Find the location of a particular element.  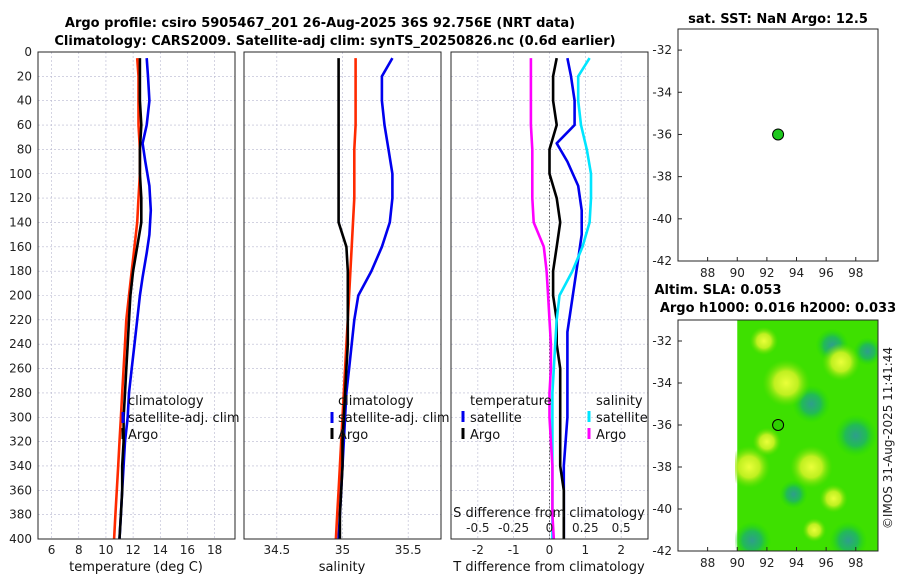

x-tick-label: -1 is located at coordinates (514, 550).